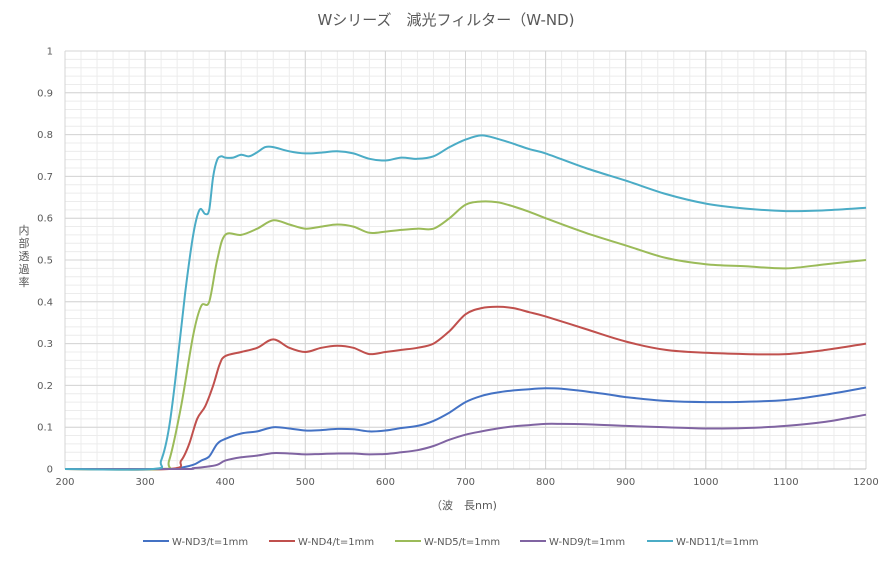  I want to click on legend-label: W-ND9/t=1mm, so click(587, 542).